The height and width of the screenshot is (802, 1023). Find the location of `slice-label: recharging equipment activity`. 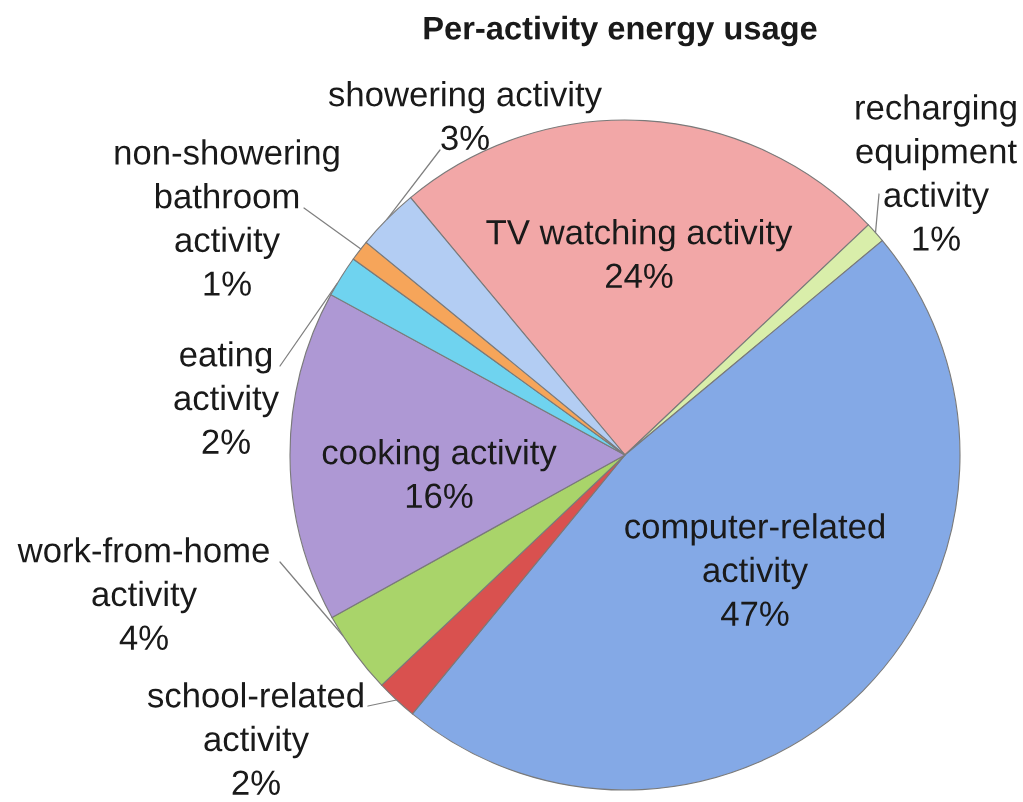

slice-label: recharging equipment activity is located at coordinates (936, 154).